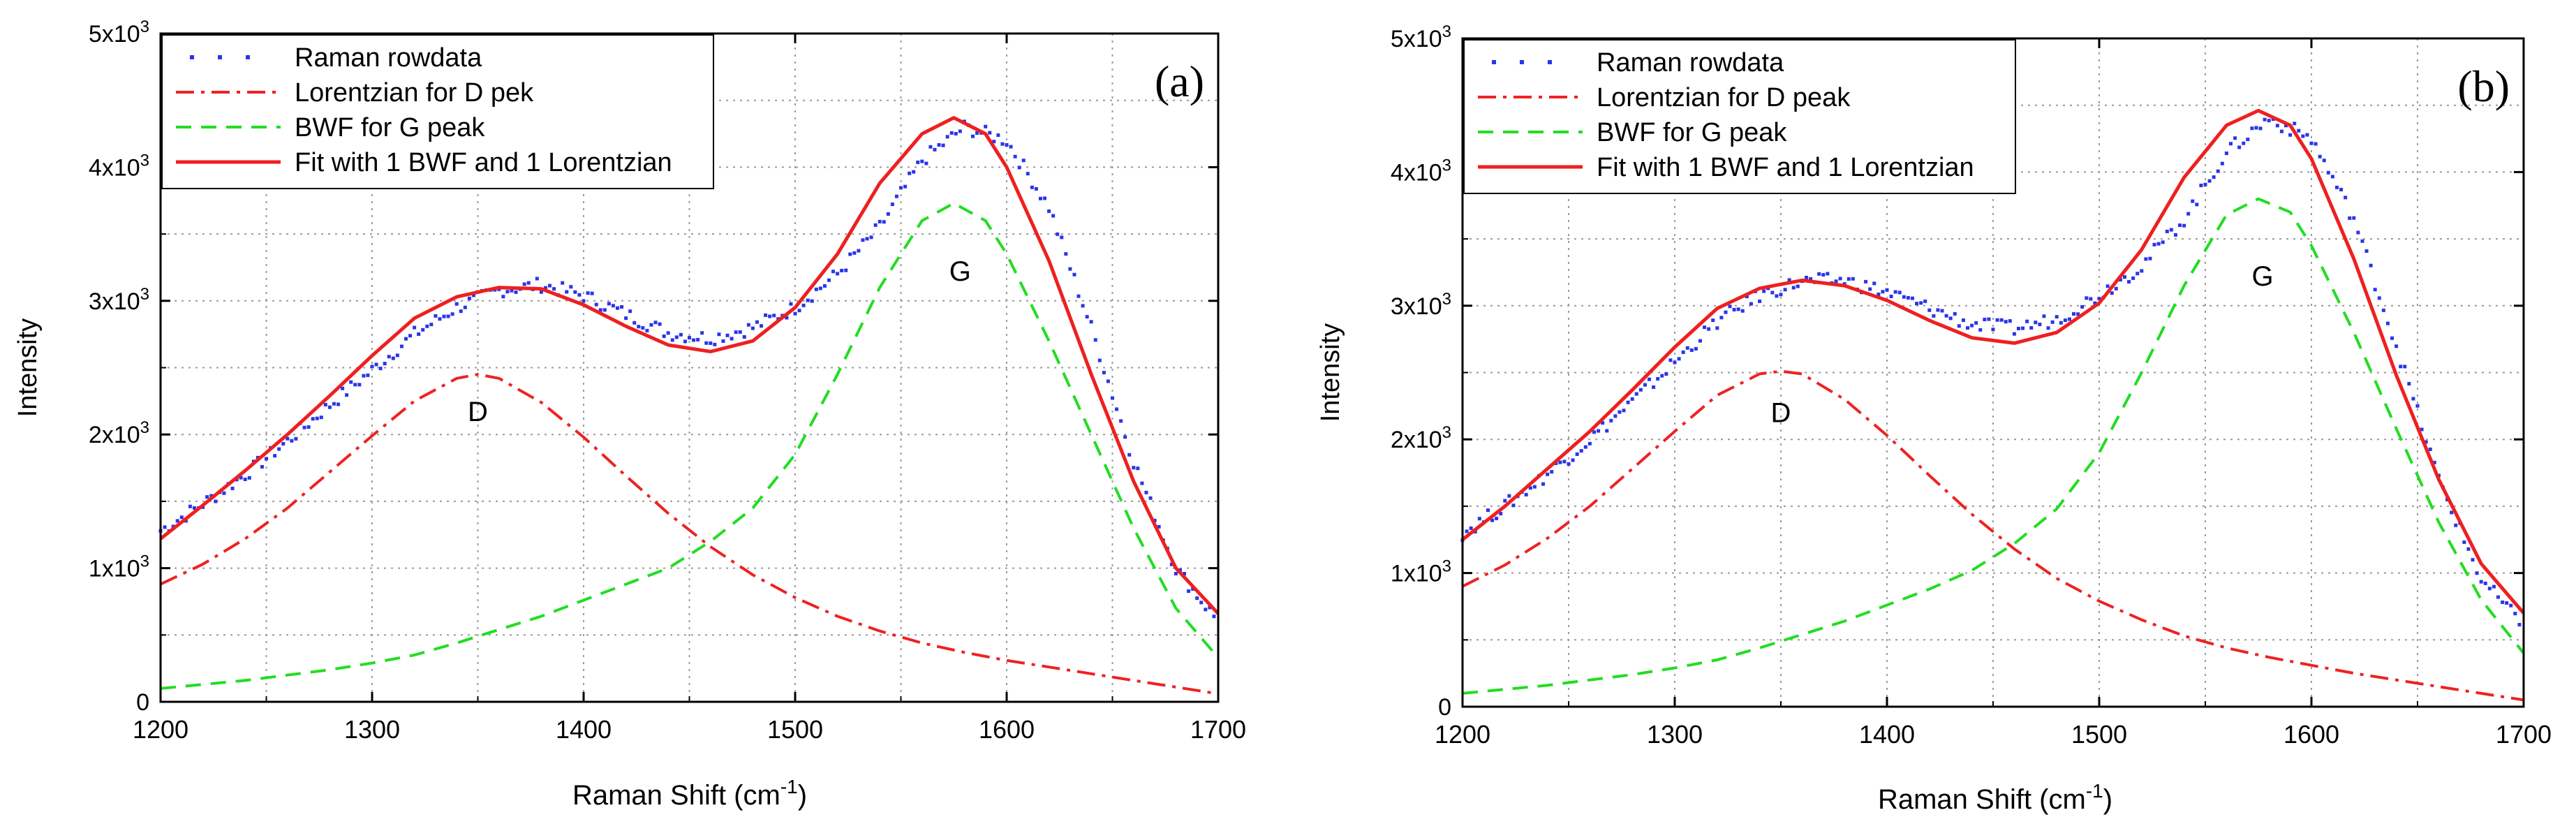  What do you see at coordinates (1462, 734) in the screenshot?
I see `x-tick-label: 1200` at bounding box center [1462, 734].